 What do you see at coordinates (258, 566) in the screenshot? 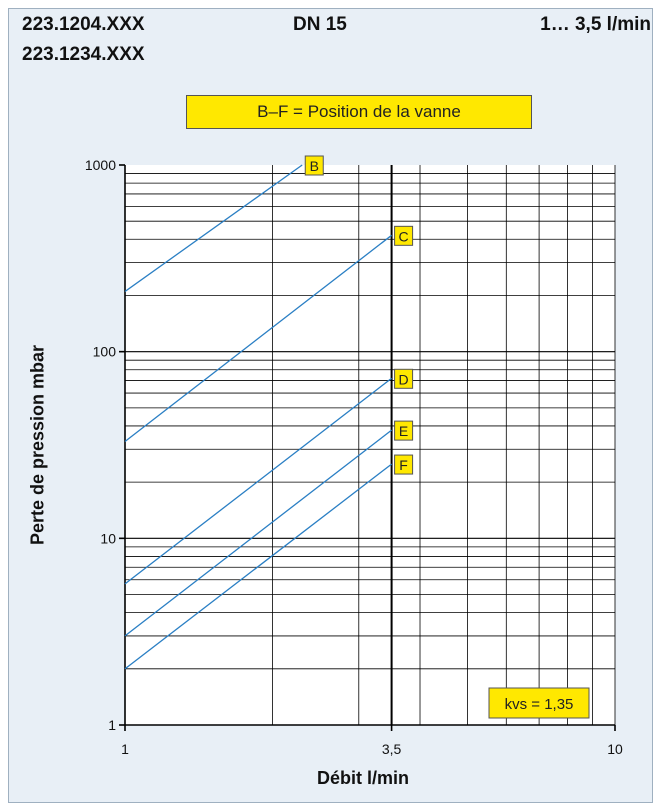
I see `series-line-f` at bounding box center [258, 566].